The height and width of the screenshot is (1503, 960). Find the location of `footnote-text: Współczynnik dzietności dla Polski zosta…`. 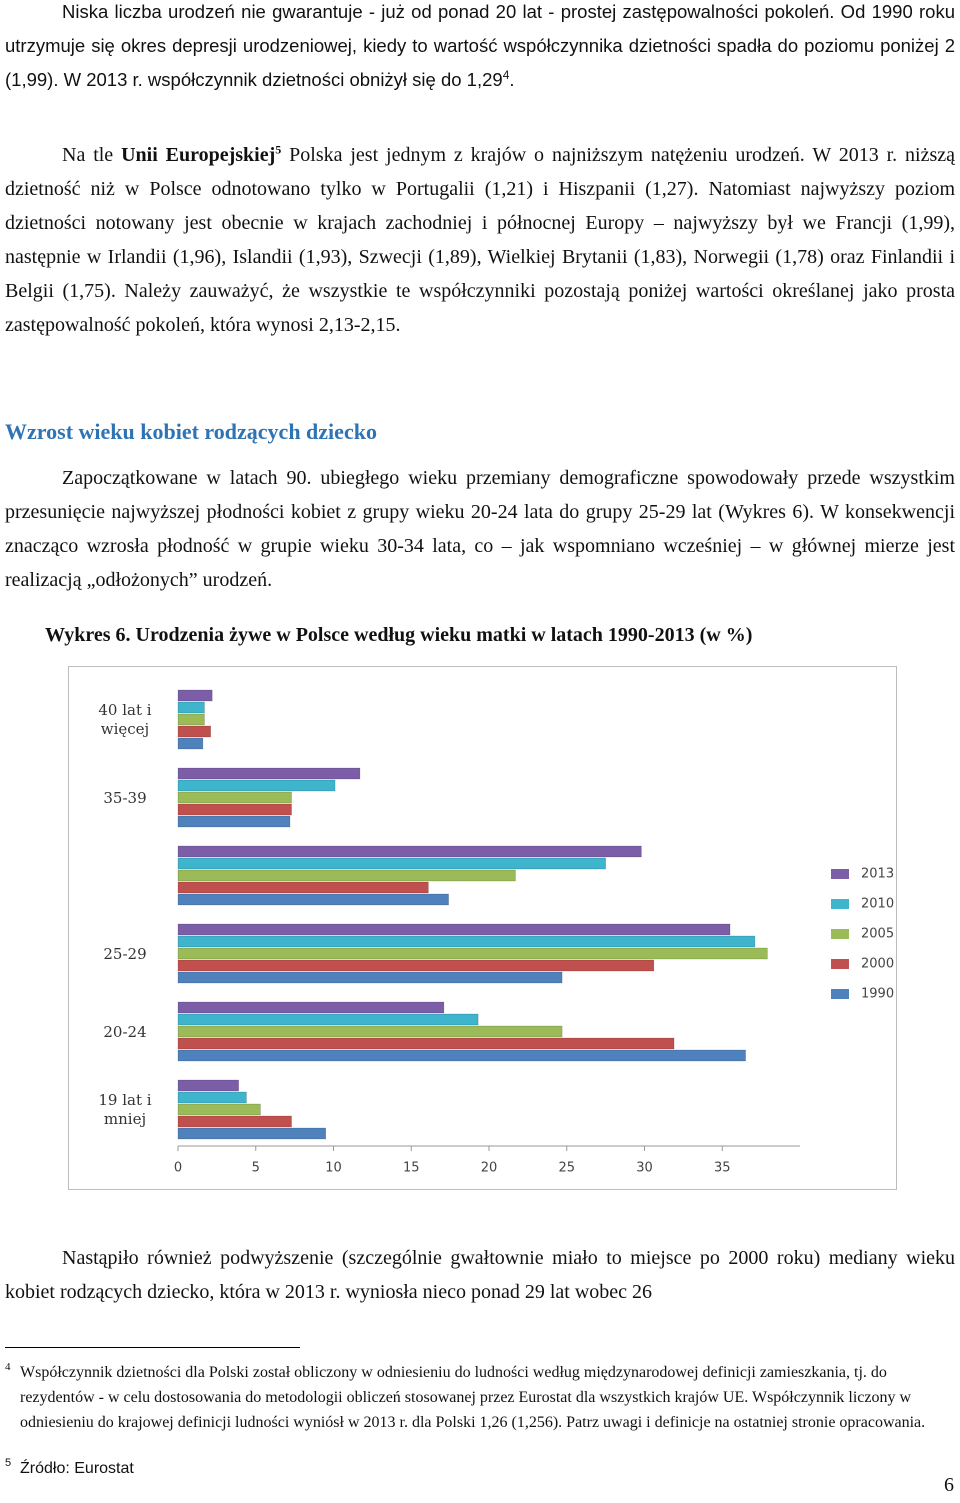

footnote-text: Współczynnik dzietności dla Polski zosta… is located at coordinates (473, 1397).